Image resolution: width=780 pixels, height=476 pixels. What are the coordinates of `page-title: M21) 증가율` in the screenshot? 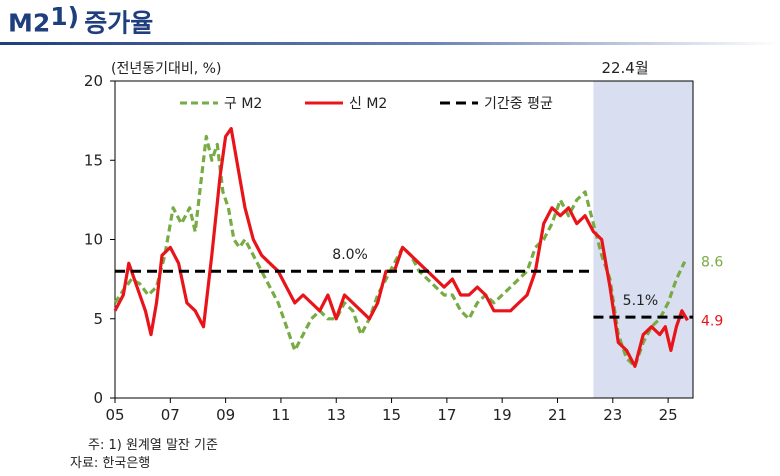 It's located at (80, 20).